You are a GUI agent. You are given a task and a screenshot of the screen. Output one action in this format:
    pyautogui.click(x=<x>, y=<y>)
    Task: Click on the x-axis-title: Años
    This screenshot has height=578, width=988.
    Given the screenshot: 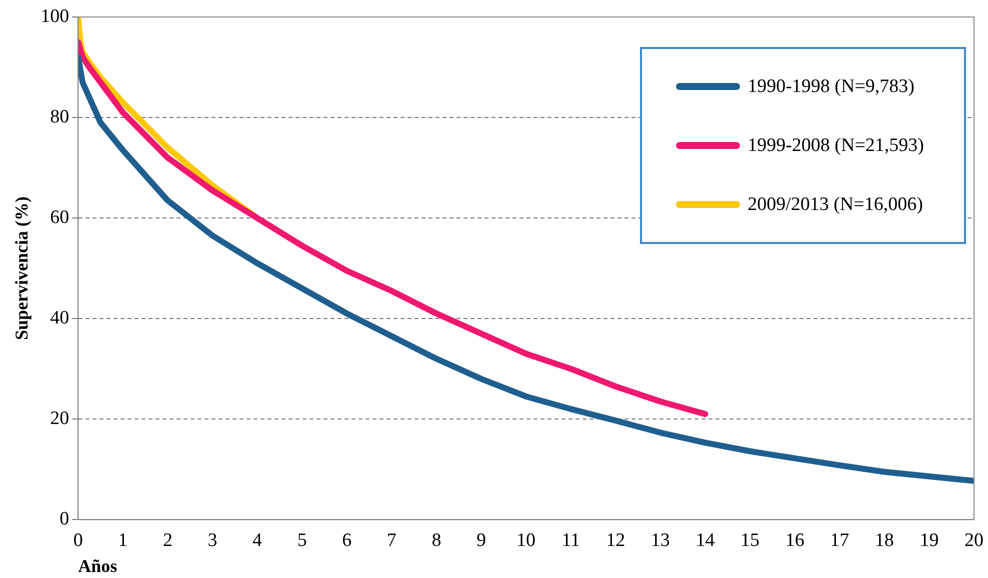 What is the action you would take?
    pyautogui.click(x=98, y=566)
    